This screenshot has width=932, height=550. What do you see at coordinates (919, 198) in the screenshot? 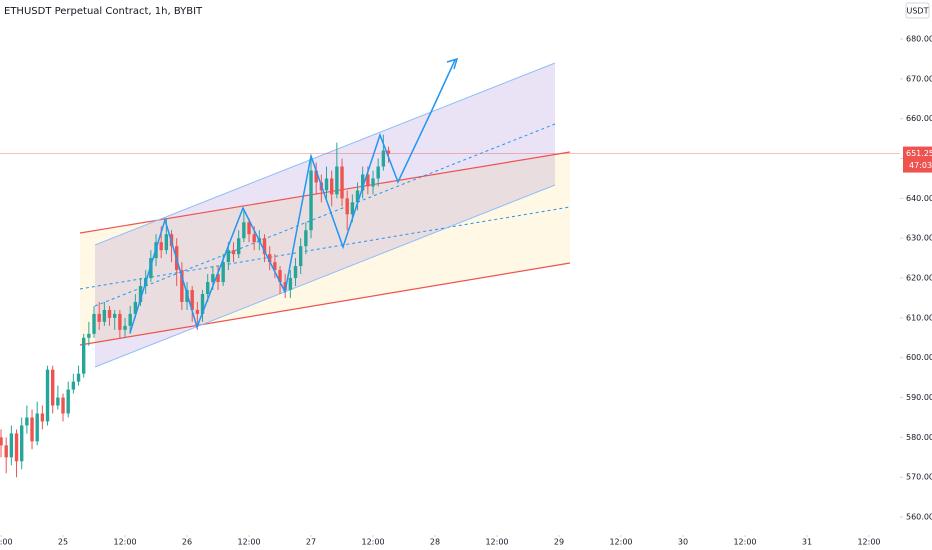
I see `y-tick-label: 640.00` at bounding box center [919, 198].